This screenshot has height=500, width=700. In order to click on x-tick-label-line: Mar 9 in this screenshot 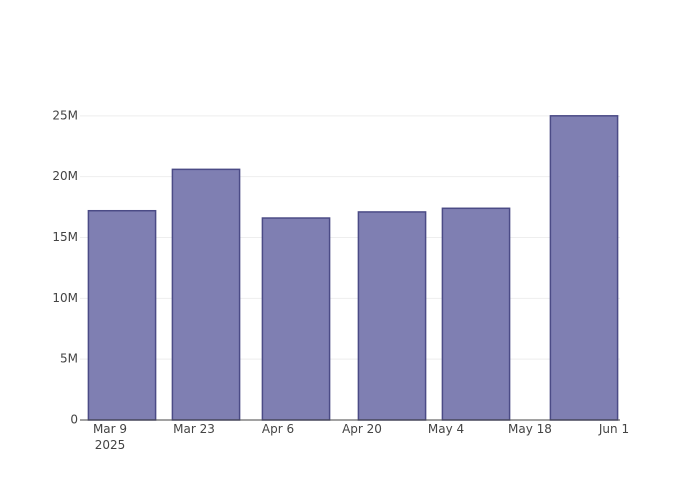, I will do `click(110, 429)`.